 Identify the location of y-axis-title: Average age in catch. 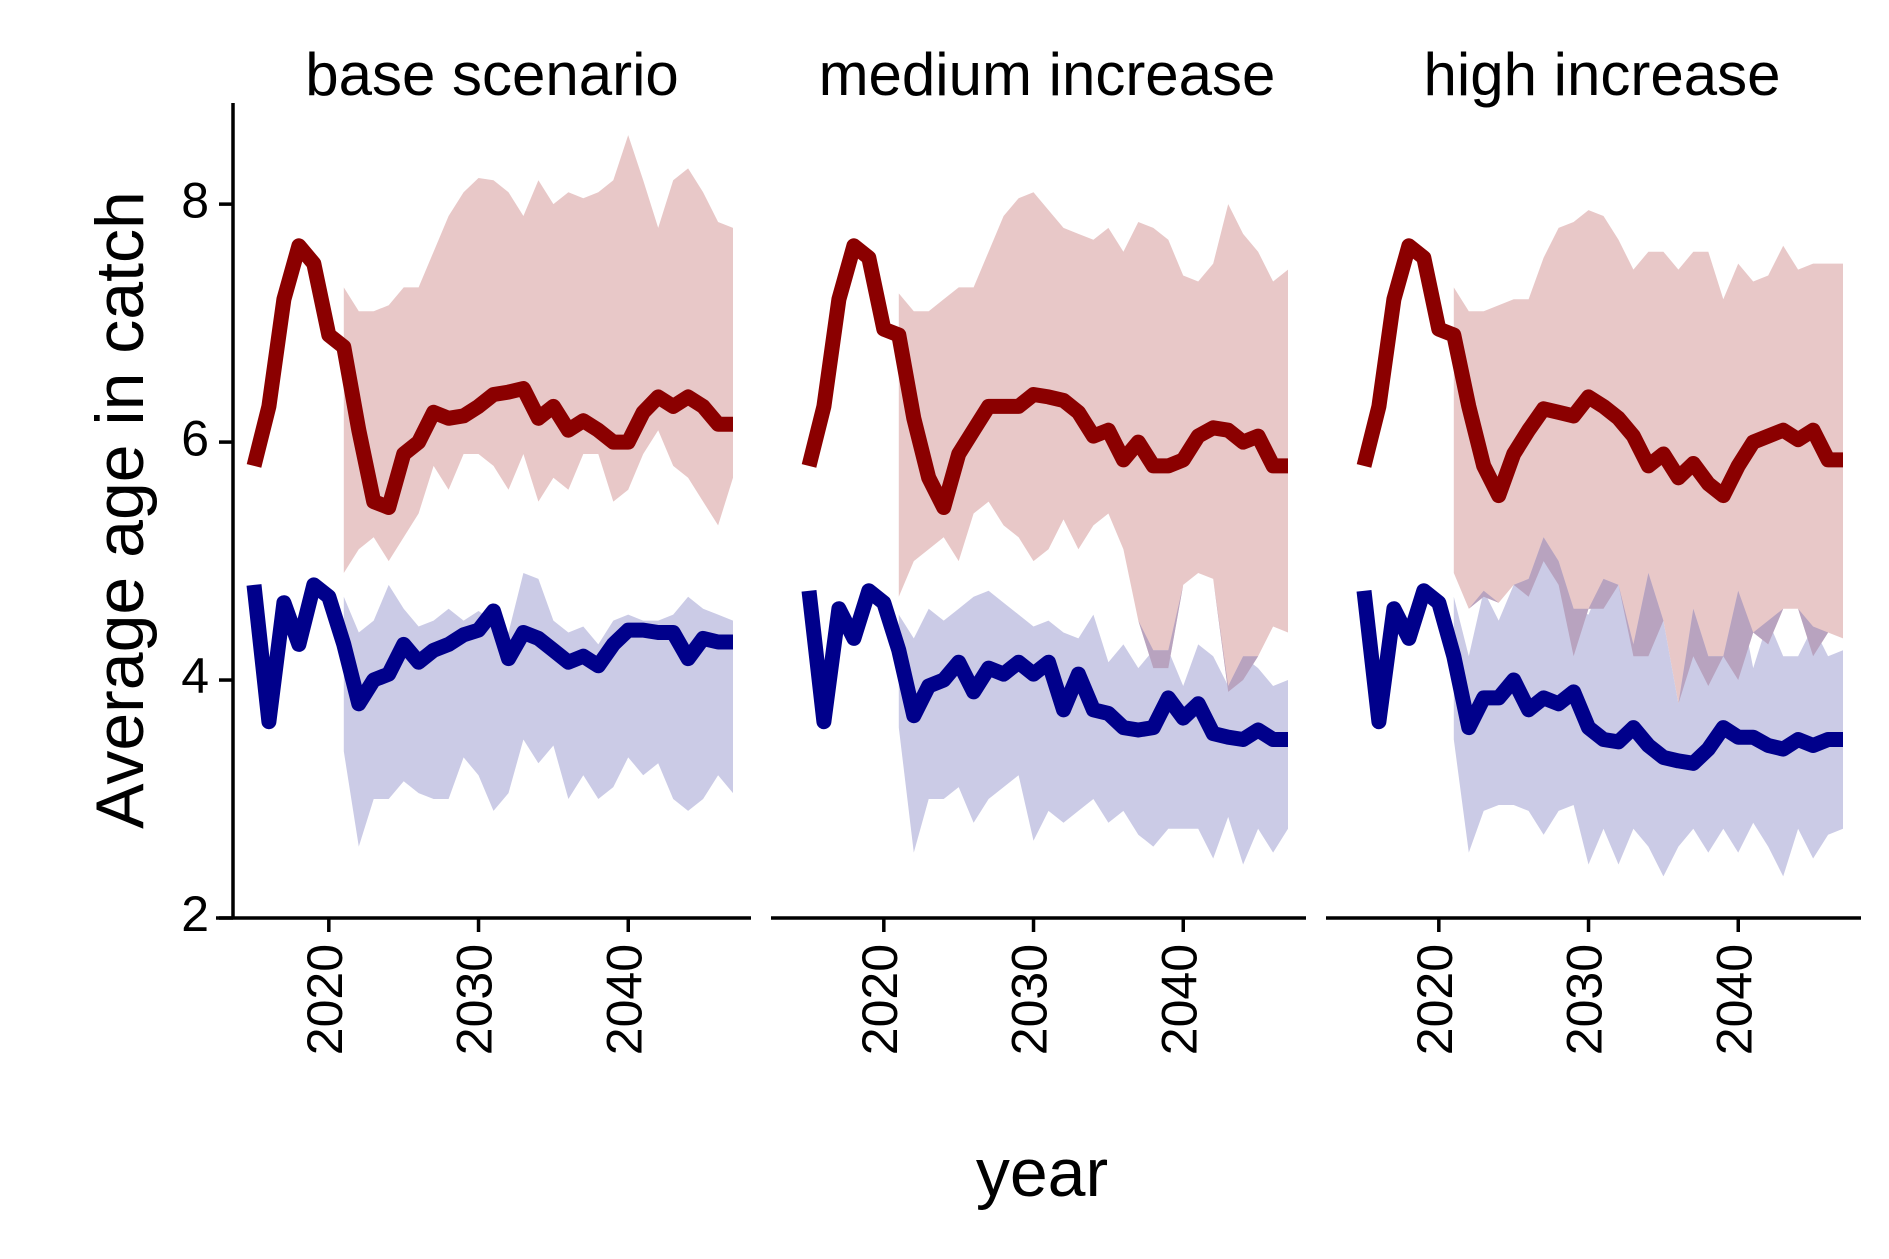
(120, 510).